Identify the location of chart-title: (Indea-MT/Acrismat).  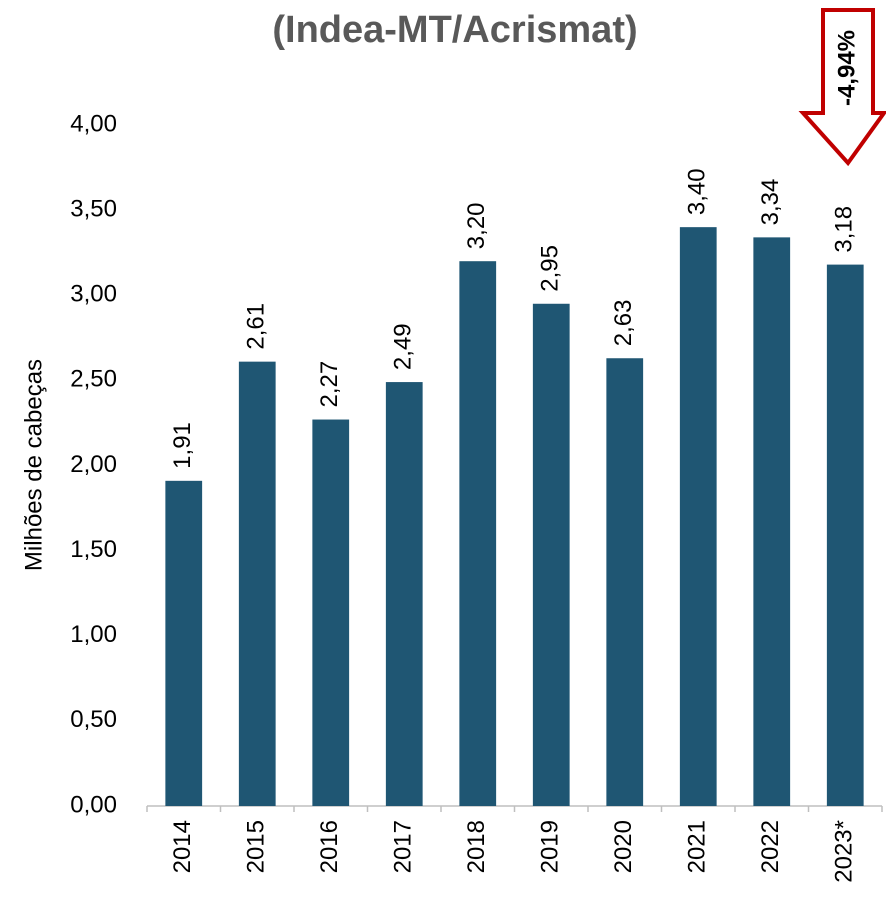
(454, 30).